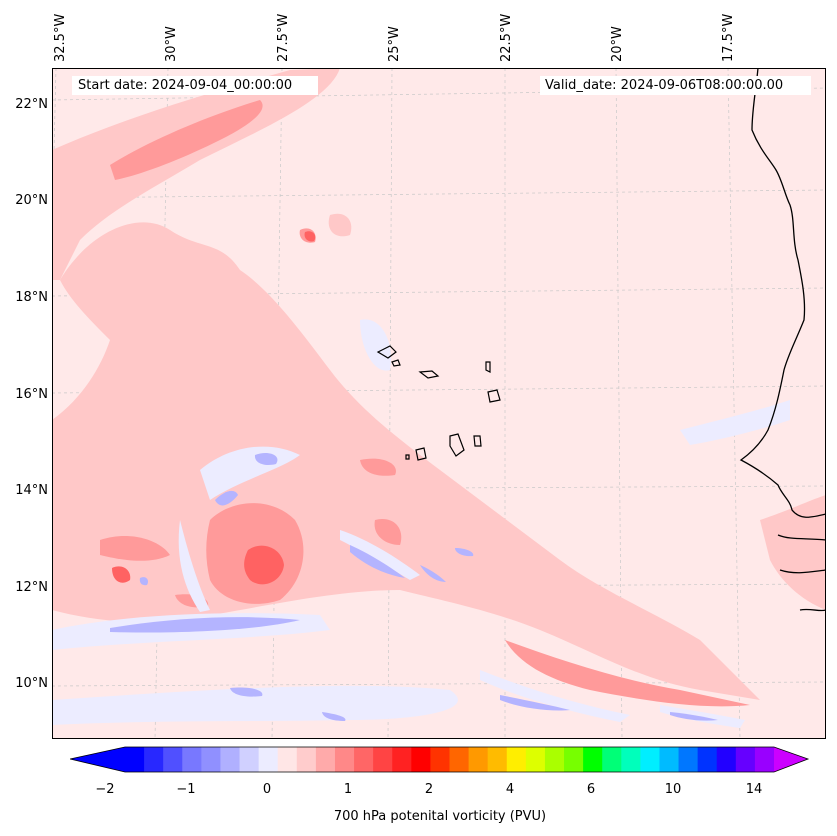 The image size is (837, 836). What do you see at coordinates (283, 37) in the screenshot?
I see `lon-label-27-5w: 27.5°W` at bounding box center [283, 37].